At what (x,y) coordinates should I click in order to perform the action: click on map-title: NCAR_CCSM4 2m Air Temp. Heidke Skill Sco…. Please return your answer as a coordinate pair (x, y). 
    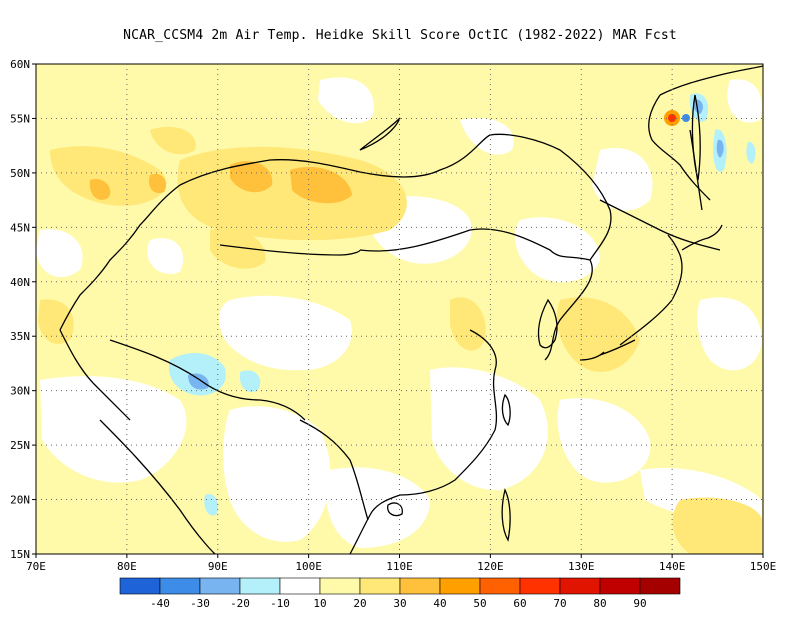
    Looking at the image, I should click on (400, 35).